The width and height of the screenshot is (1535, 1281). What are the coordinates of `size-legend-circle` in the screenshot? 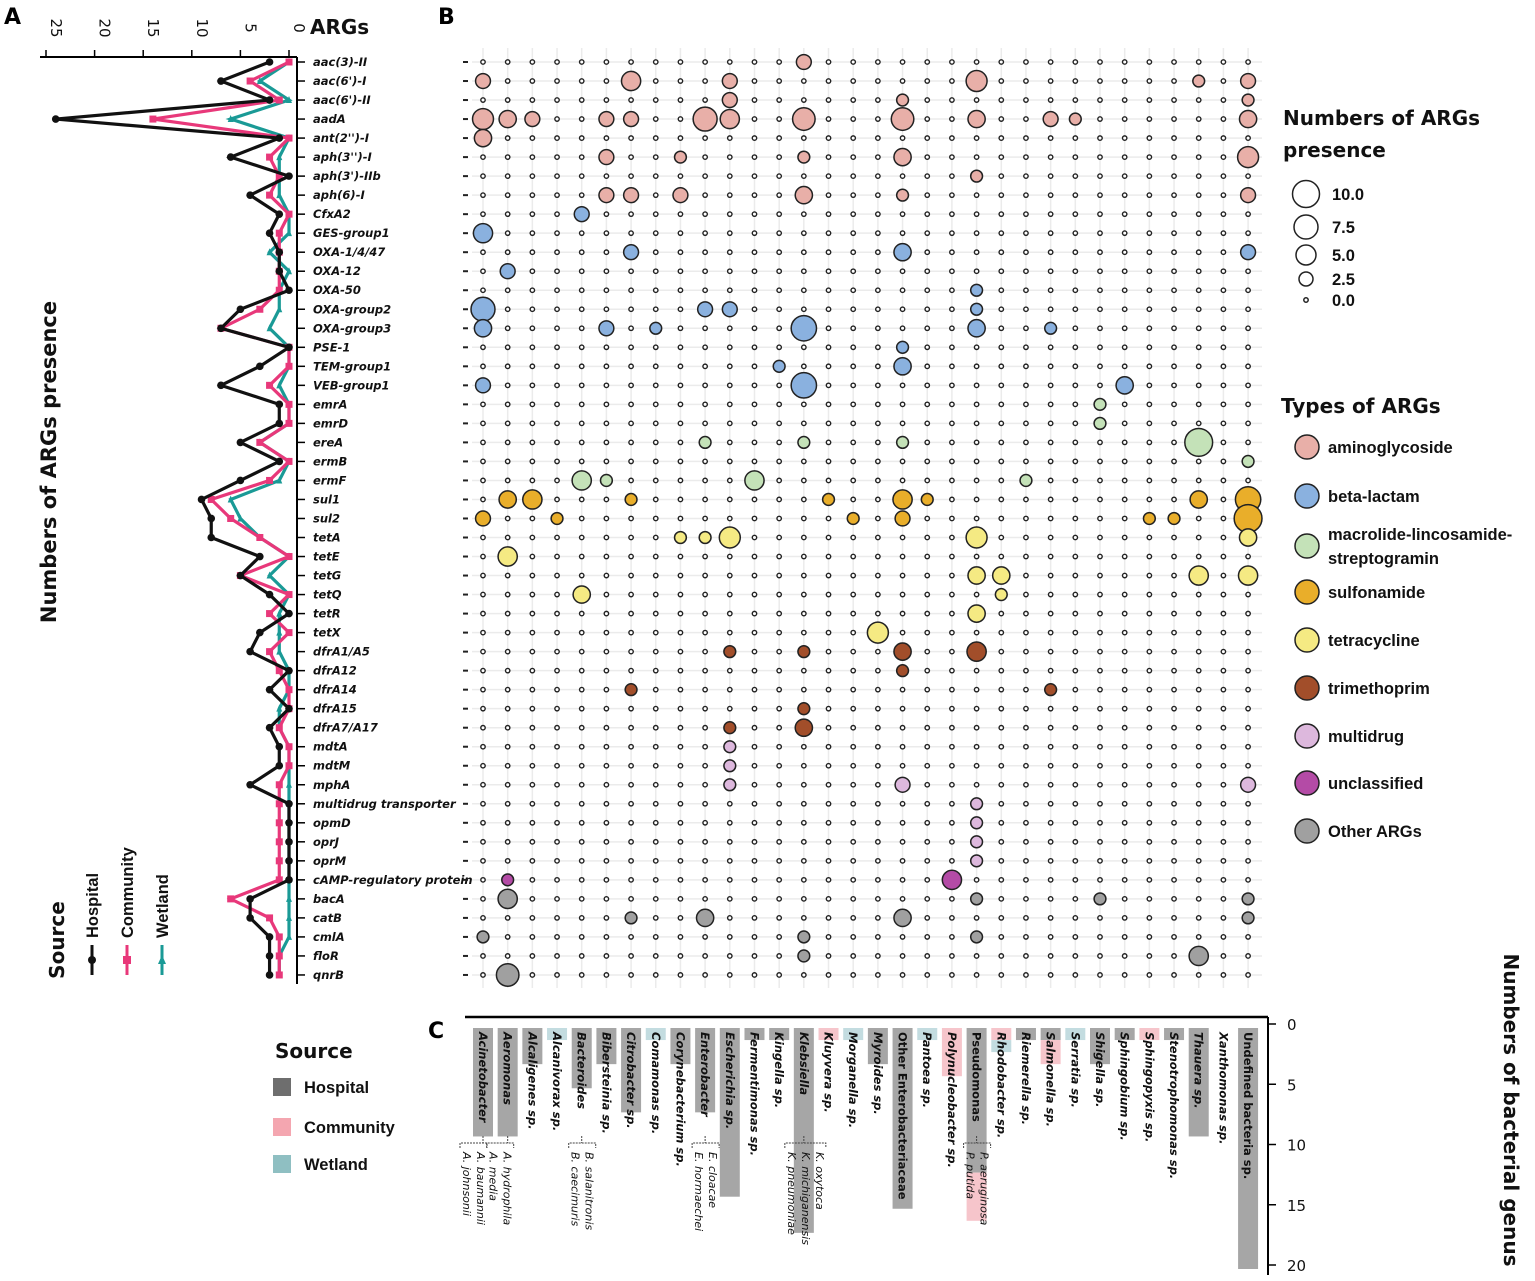 It's located at (1306, 279).